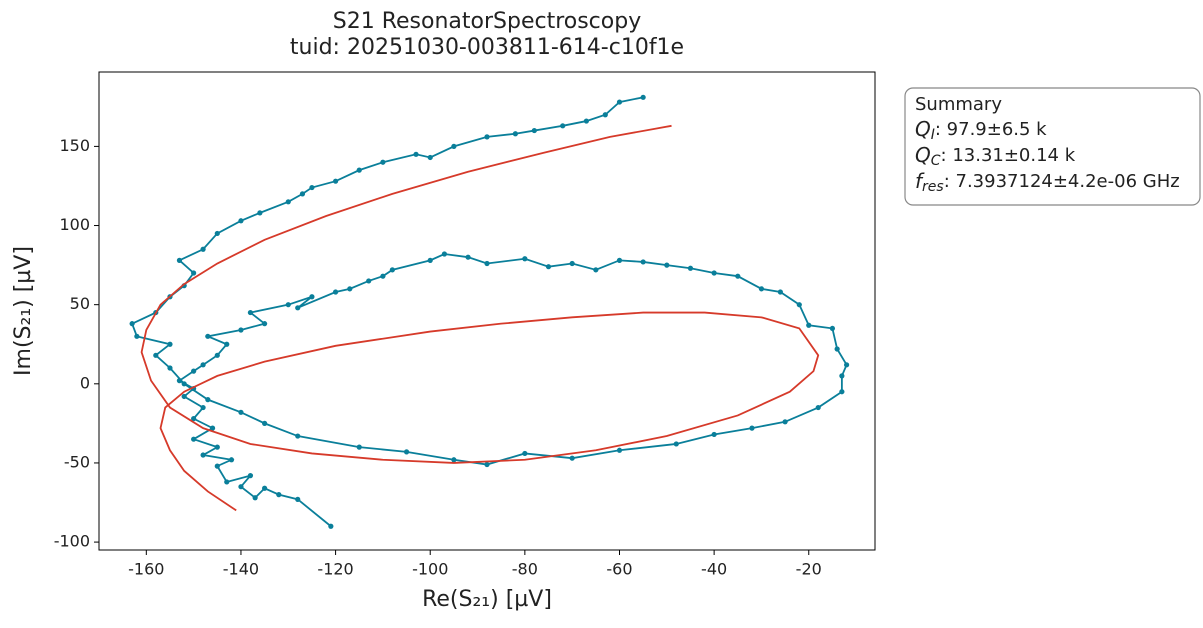 This screenshot has height=628, width=1203. What do you see at coordinates (933, 187) in the screenshot?
I see `summary-subscript: res` at bounding box center [933, 187].